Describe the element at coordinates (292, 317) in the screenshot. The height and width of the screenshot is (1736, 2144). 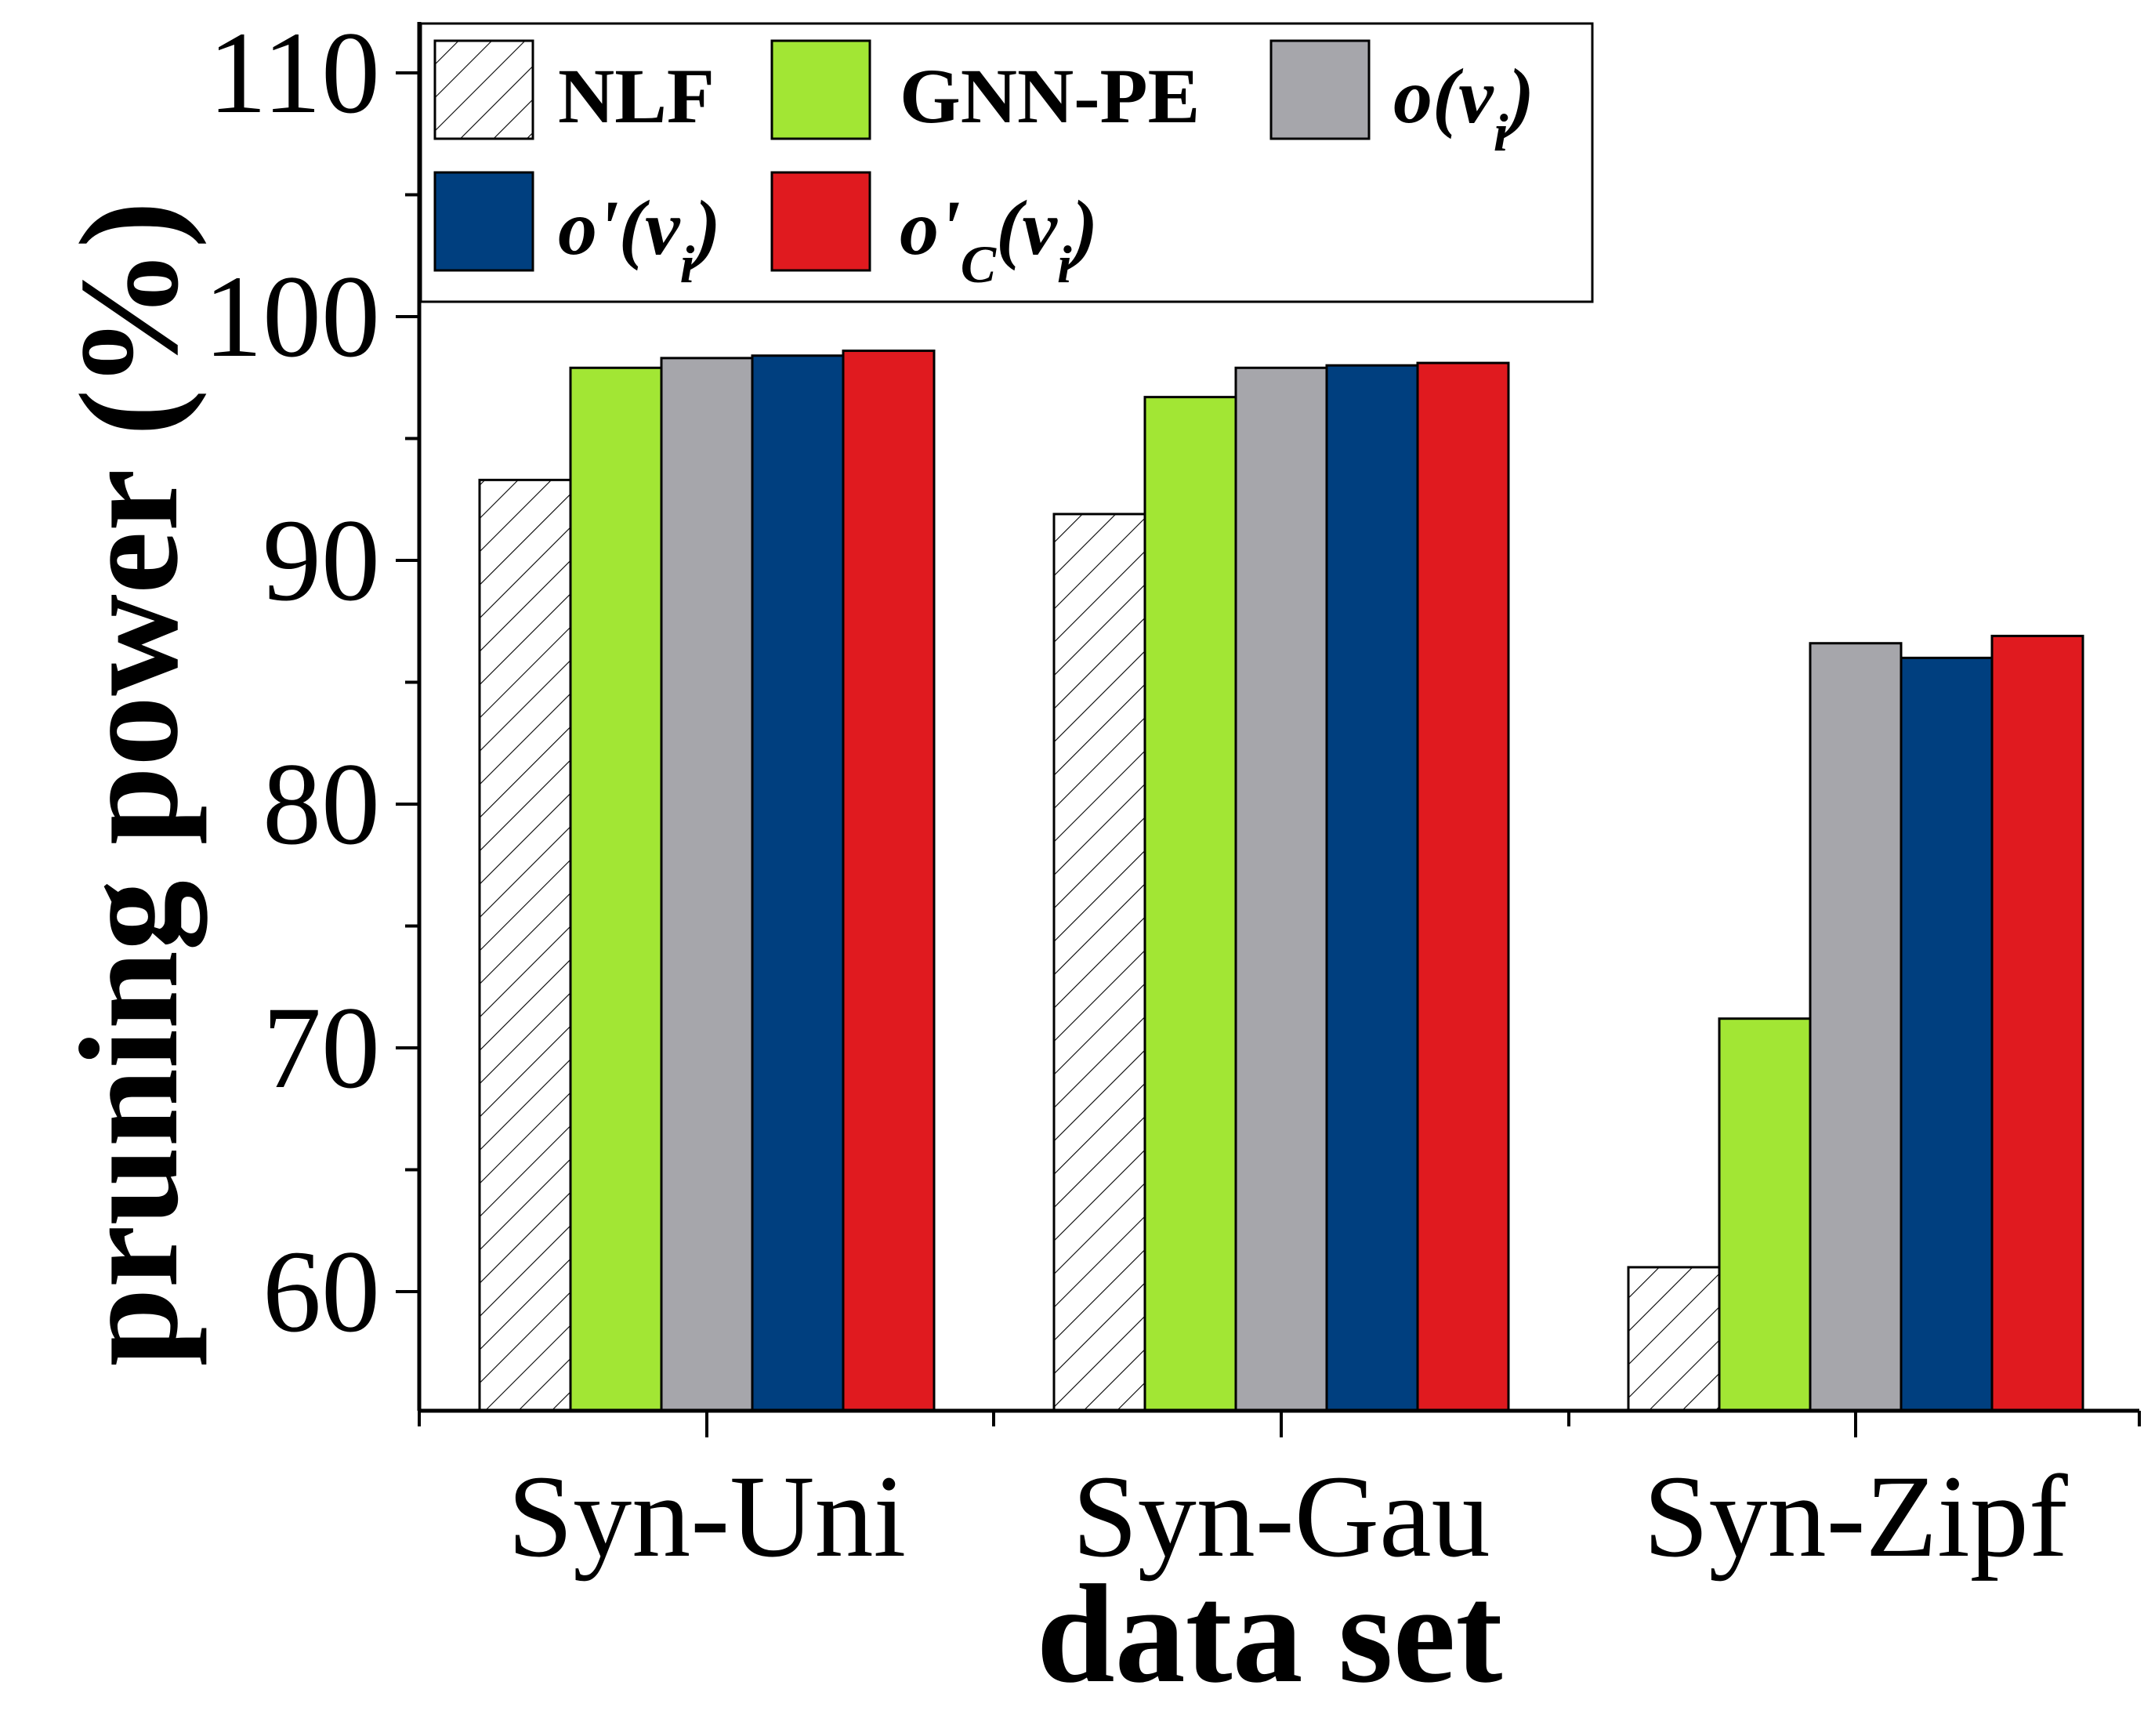
I see `y-tick-label: 100` at that location.